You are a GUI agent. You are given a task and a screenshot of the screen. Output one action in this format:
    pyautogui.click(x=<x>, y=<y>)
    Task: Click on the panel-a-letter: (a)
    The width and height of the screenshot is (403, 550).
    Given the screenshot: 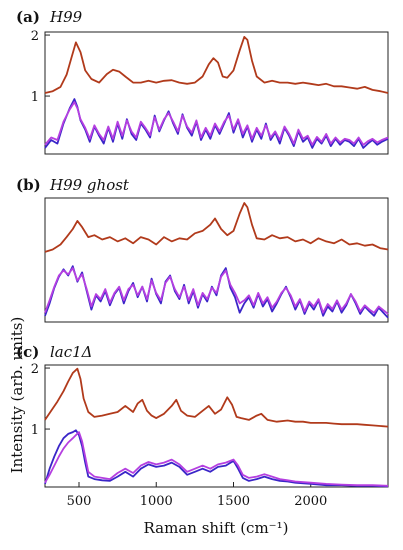 What is the action you would take?
    pyautogui.click(x=28, y=17)
    